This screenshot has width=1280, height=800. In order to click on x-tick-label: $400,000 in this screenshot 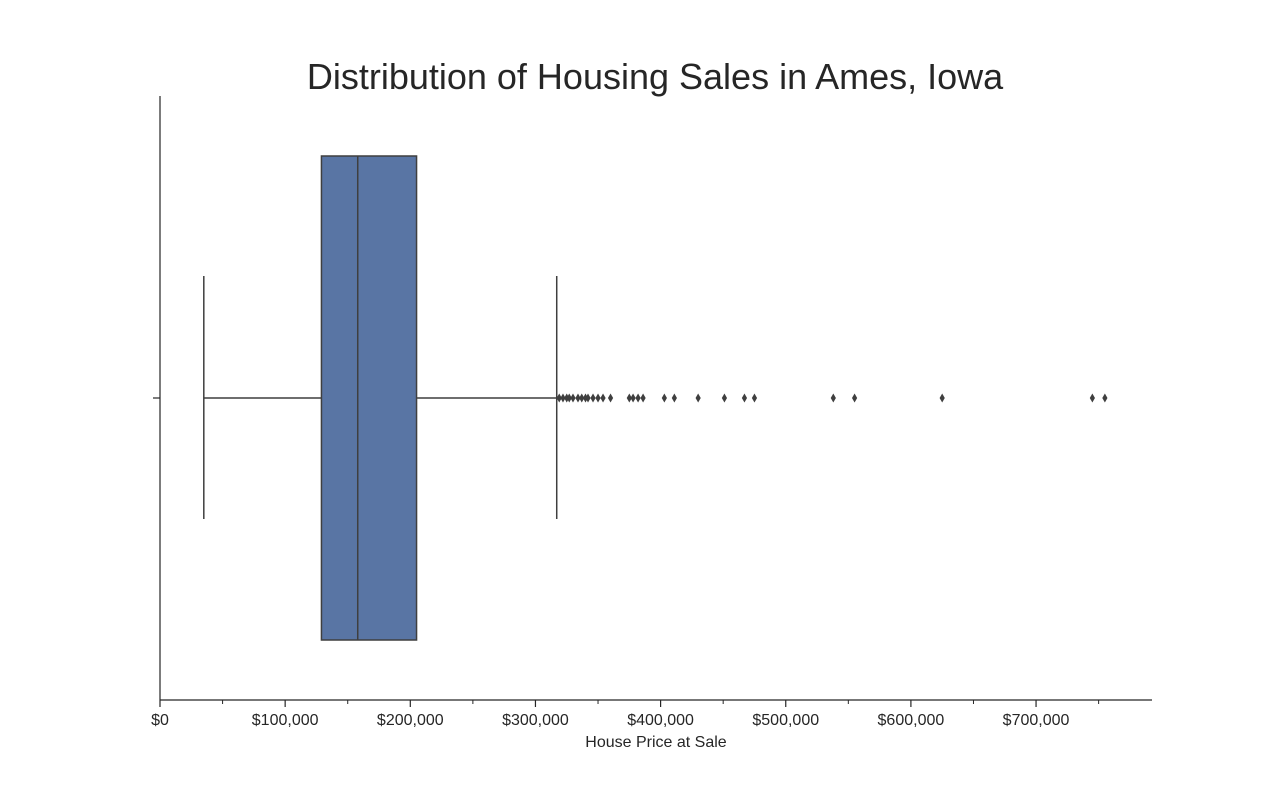, I will do `click(660, 720)`.